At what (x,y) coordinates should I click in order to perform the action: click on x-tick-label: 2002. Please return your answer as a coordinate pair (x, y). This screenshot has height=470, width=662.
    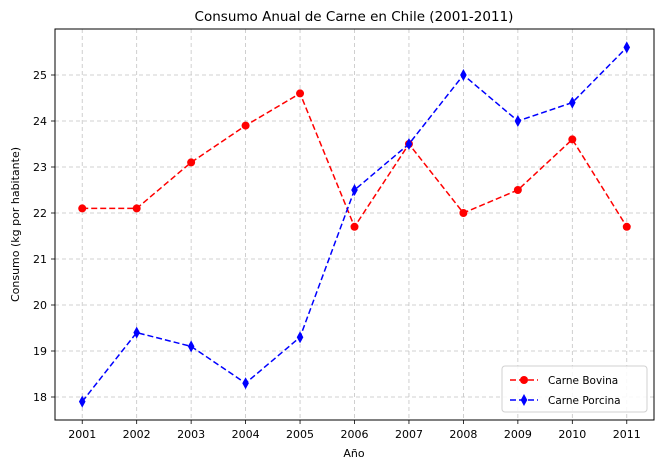
    Looking at the image, I should click on (137, 434).